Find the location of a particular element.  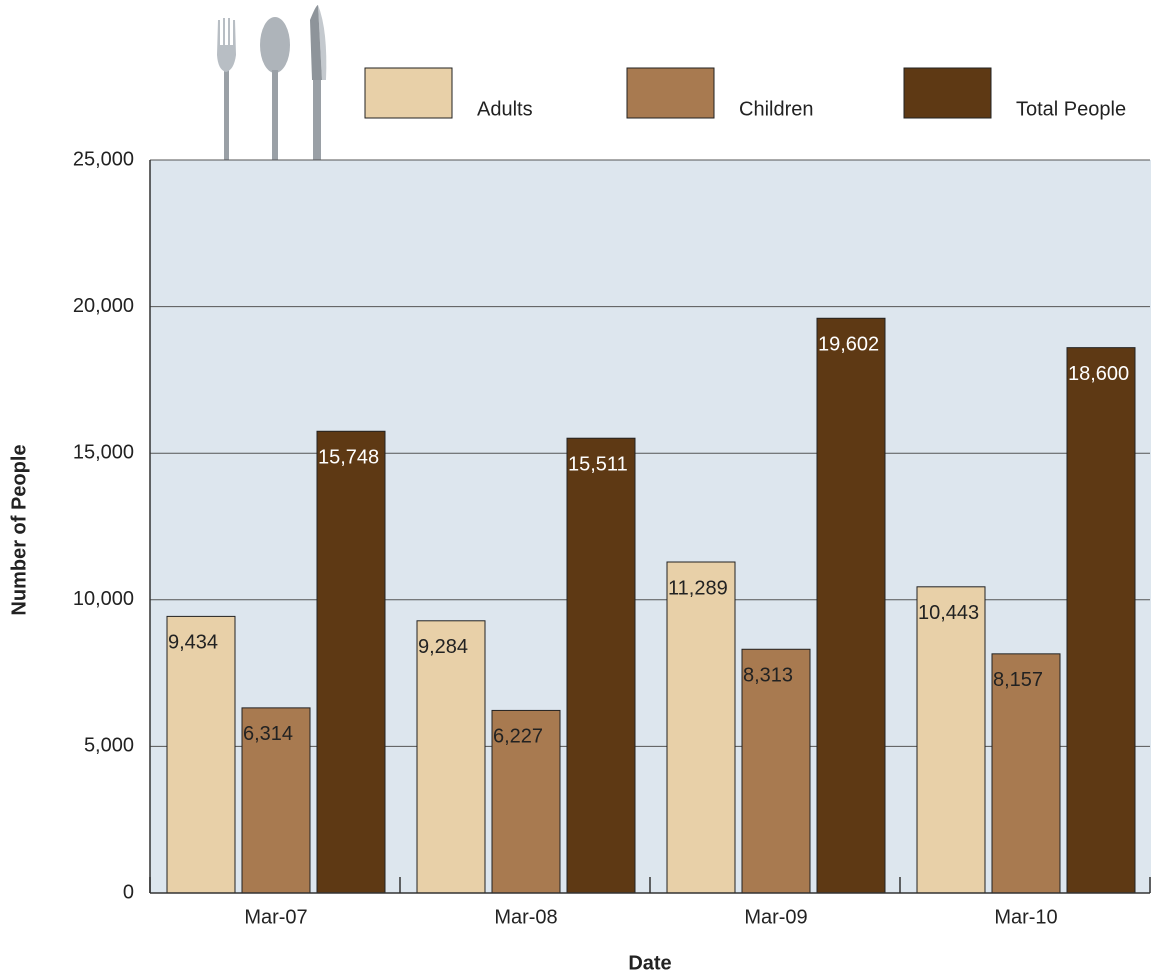

value-label: 9,284 is located at coordinates (443, 647).